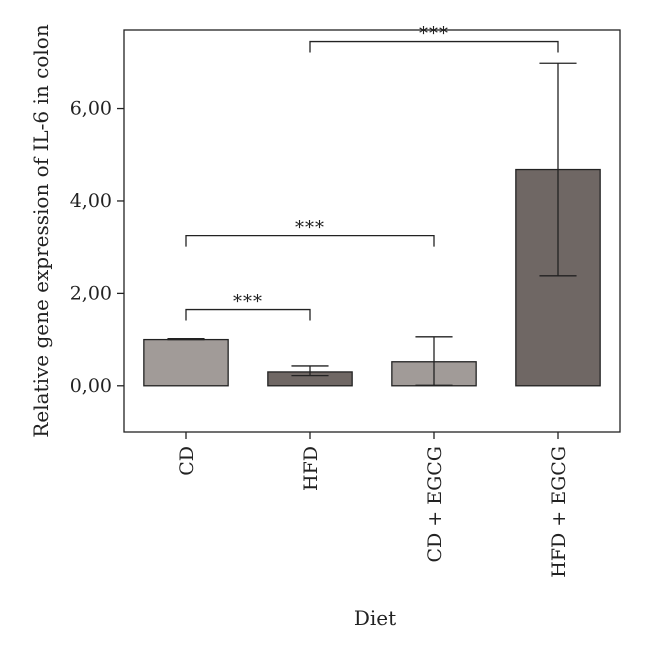 The image size is (660, 657). I want to click on y-tick-label-3: 6,00, so click(91, 109).